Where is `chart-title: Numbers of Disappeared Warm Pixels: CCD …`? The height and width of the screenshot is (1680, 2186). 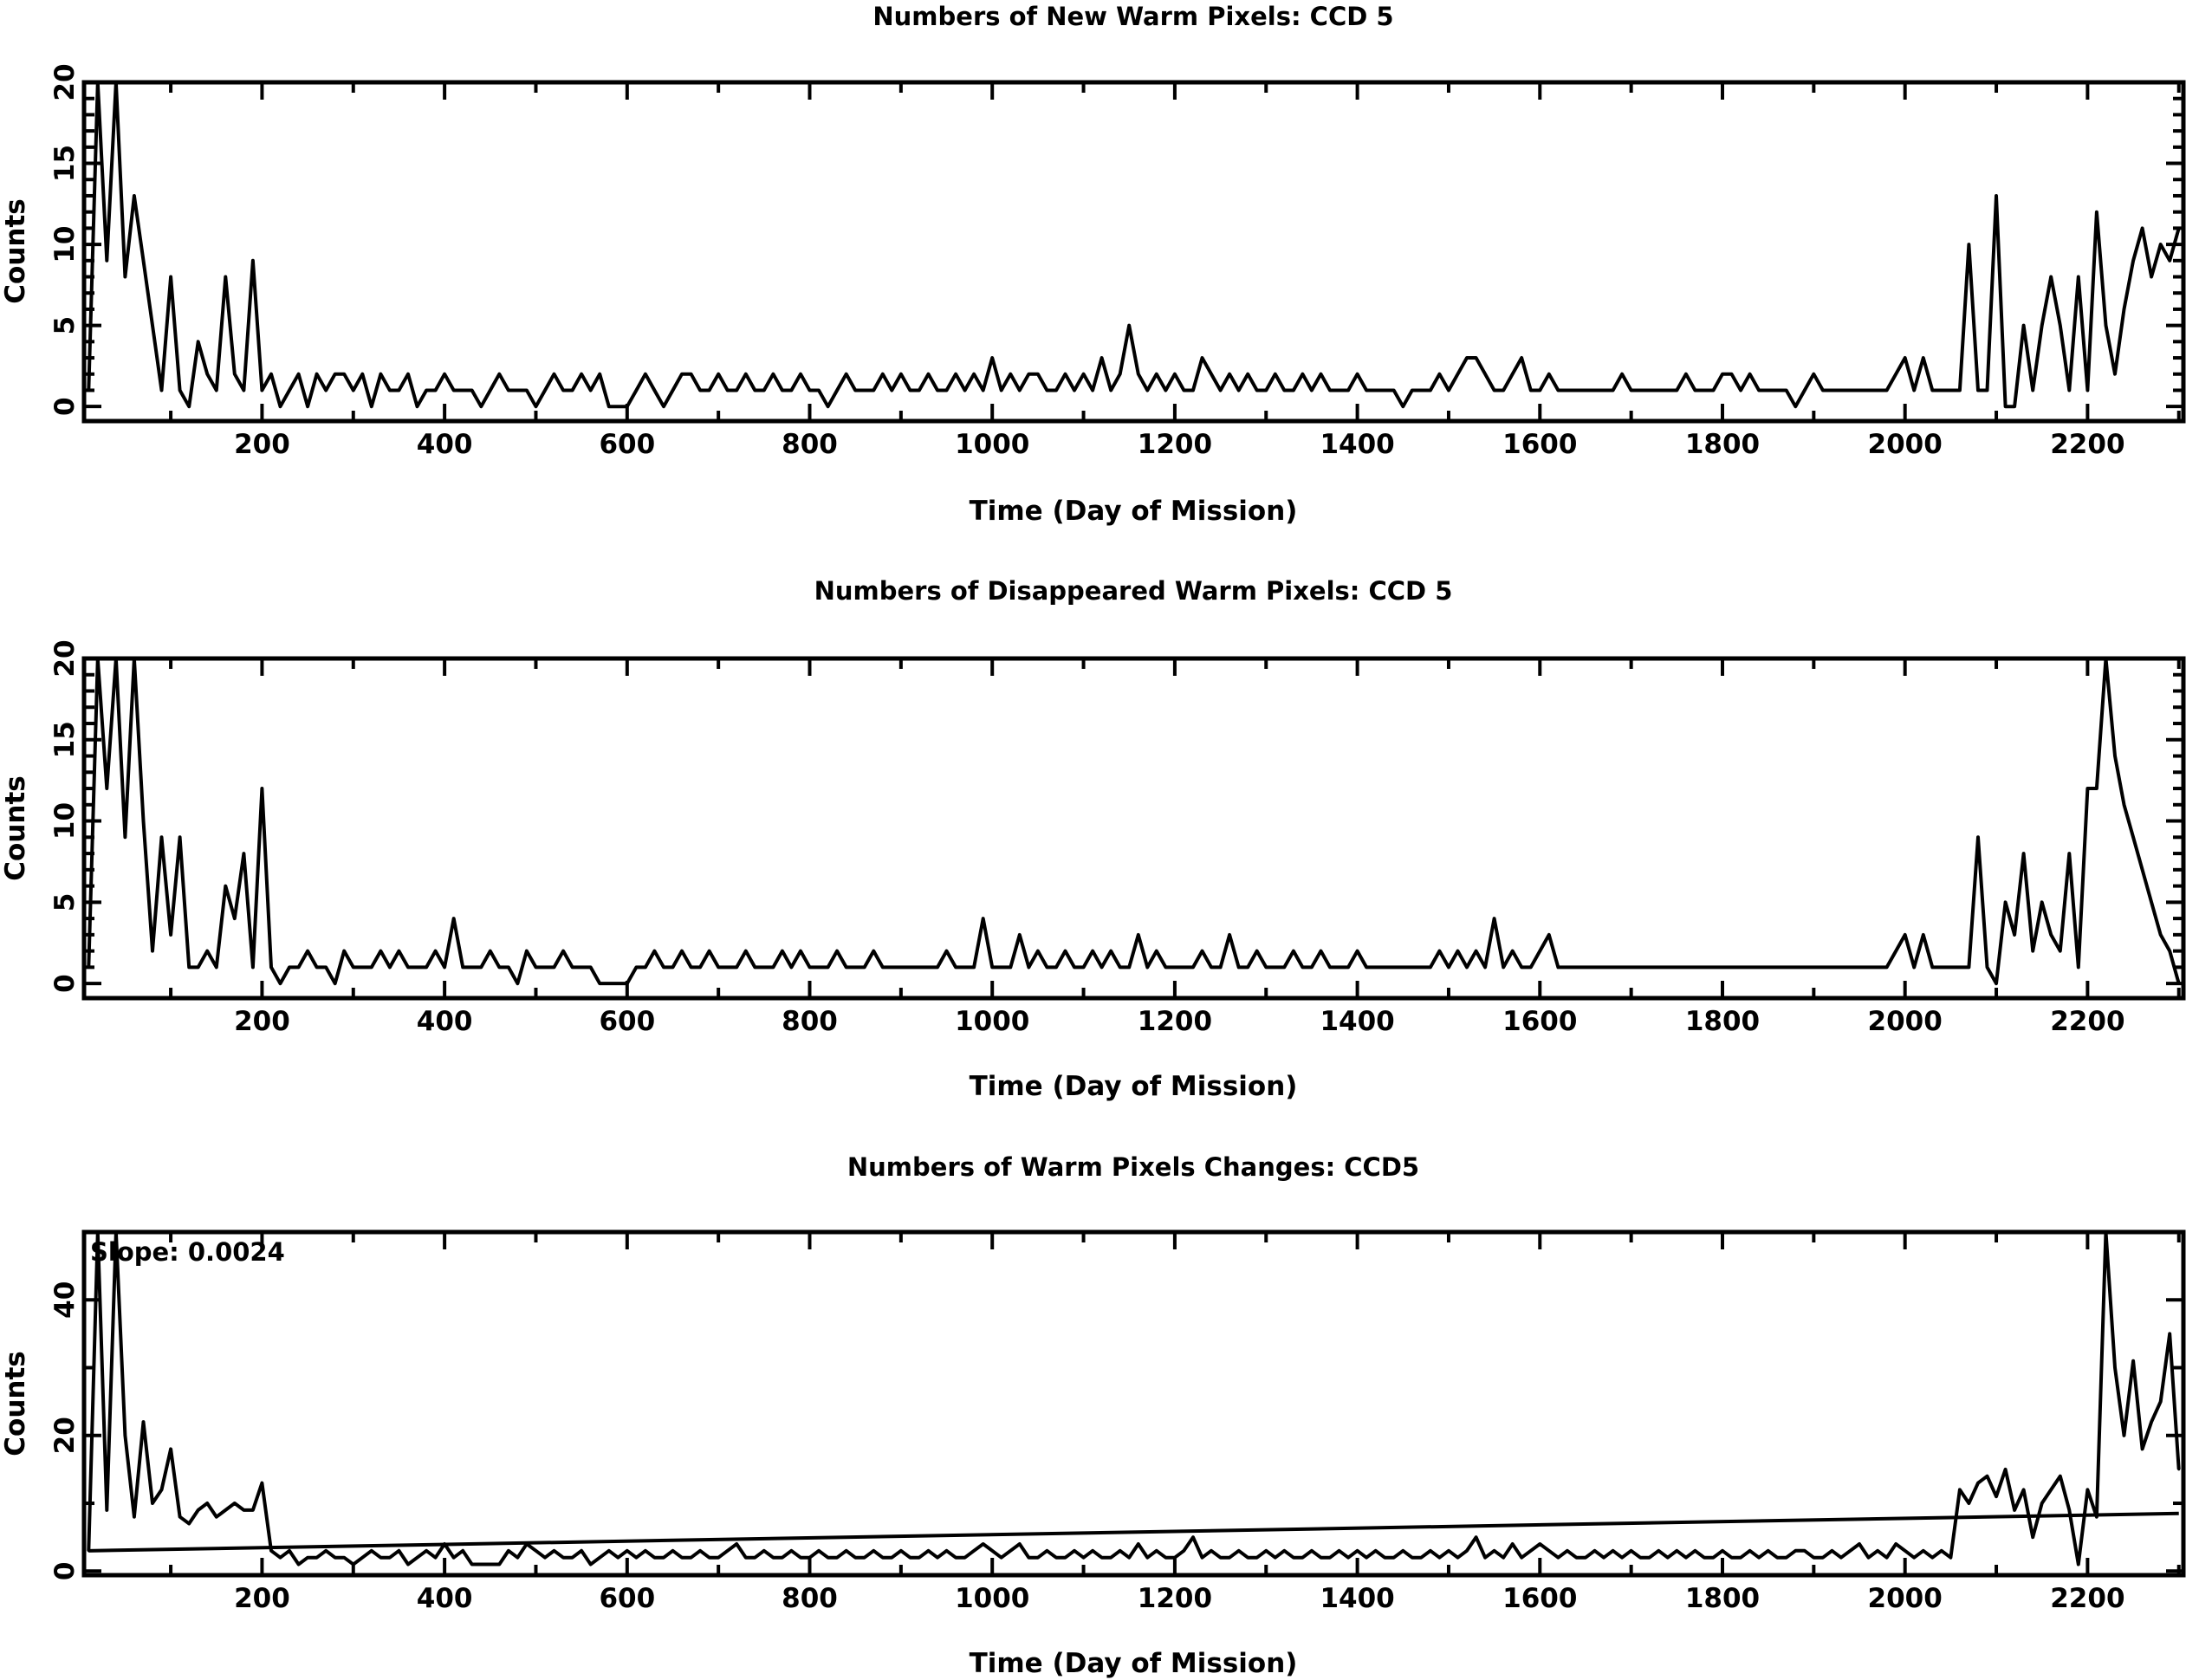
chart-title: Numbers of Disappeared Warm Pixels: CCD … is located at coordinates (1134, 591).